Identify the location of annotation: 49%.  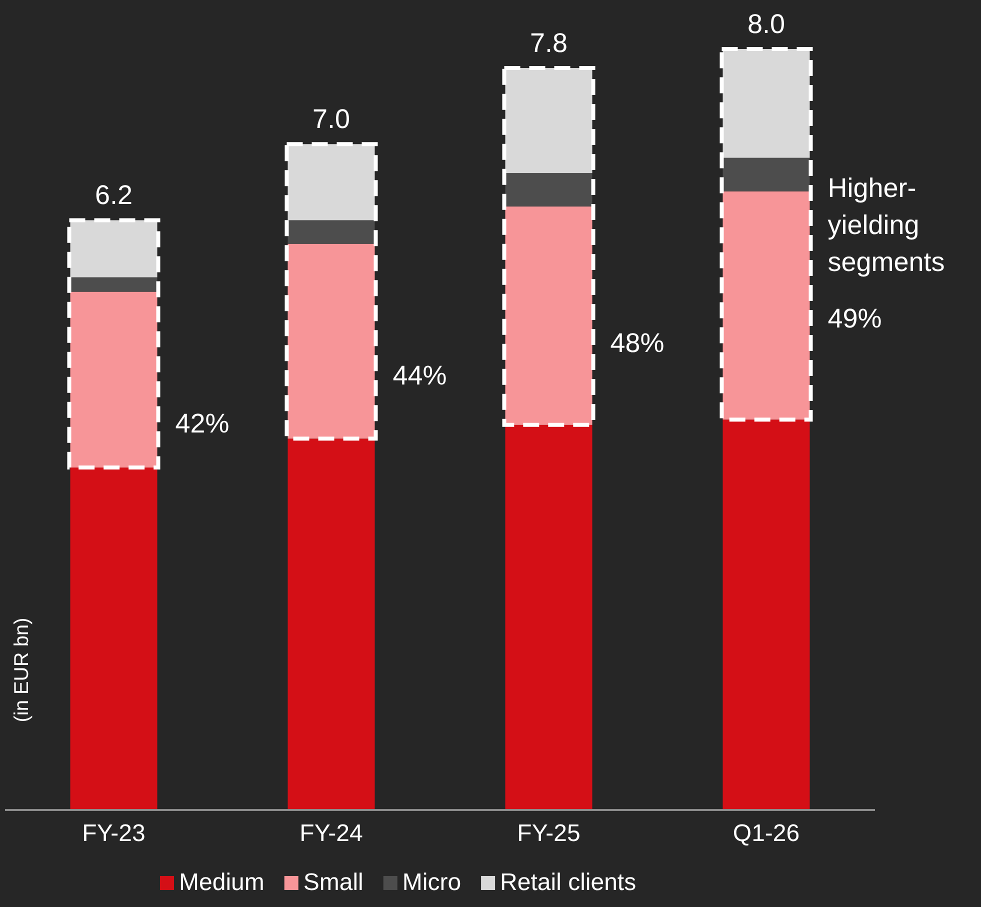
(855, 319).